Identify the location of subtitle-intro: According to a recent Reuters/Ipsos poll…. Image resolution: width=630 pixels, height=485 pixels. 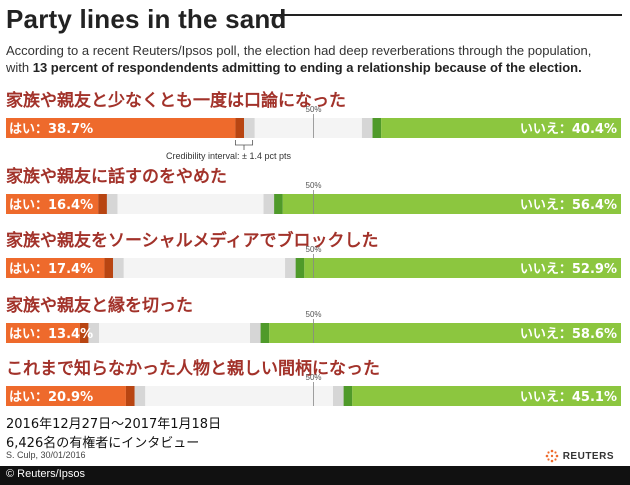
(299, 59).